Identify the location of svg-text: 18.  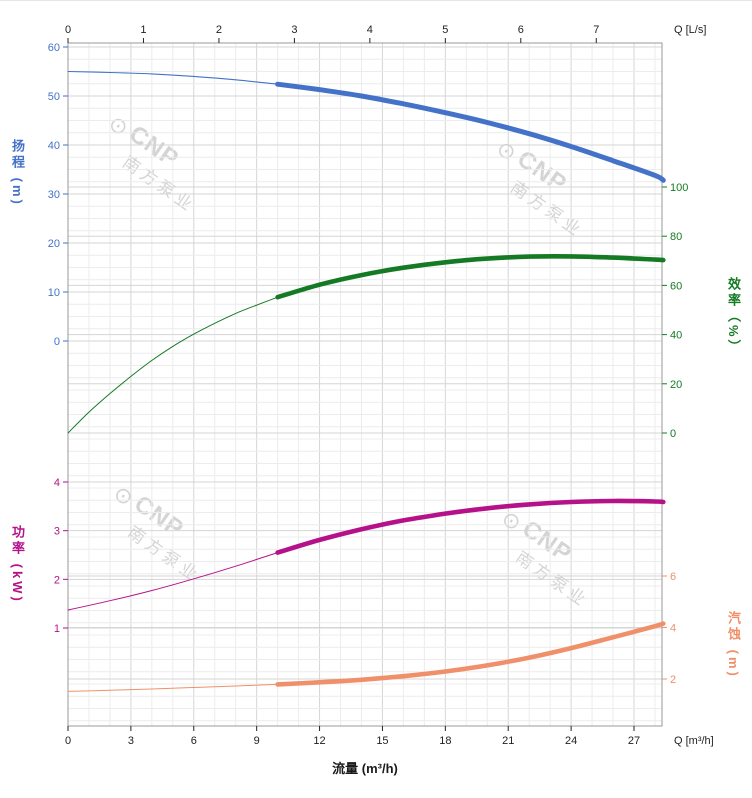
(445, 741).